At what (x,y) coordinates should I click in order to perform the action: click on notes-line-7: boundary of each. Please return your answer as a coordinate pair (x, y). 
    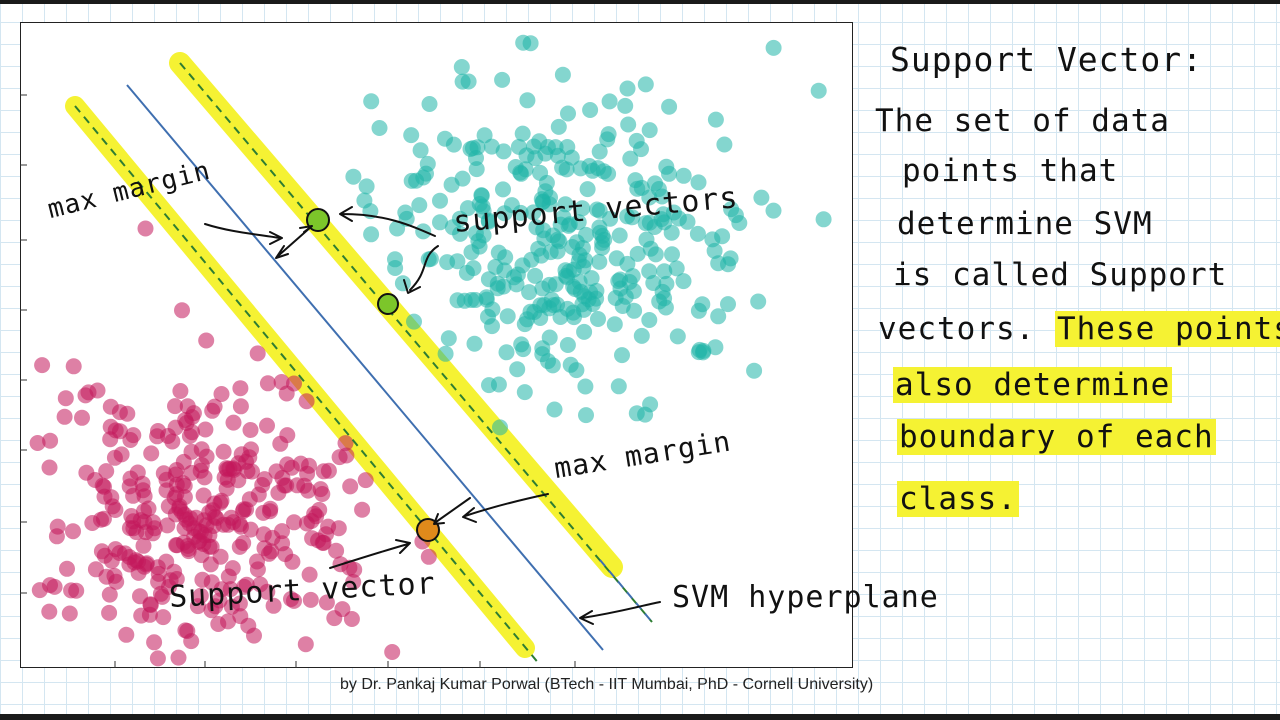
    Looking at the image, I should click on (1056, 437).